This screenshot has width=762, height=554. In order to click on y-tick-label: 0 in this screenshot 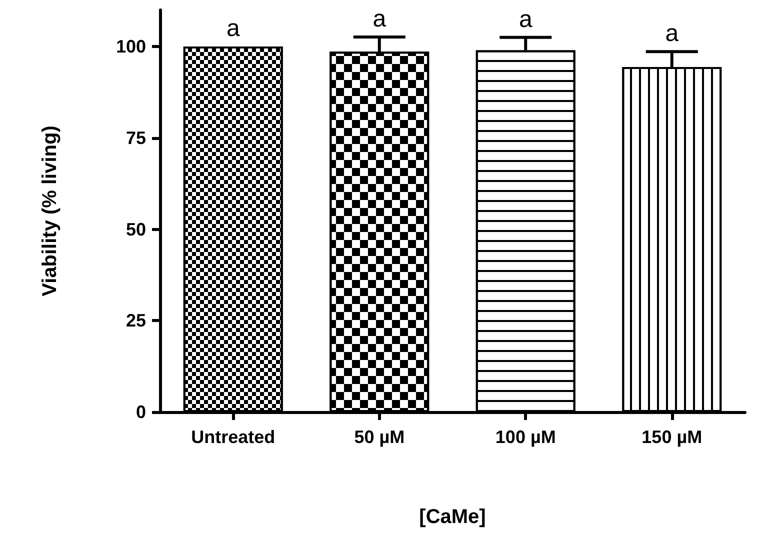, I will do `click(141, 412)`.